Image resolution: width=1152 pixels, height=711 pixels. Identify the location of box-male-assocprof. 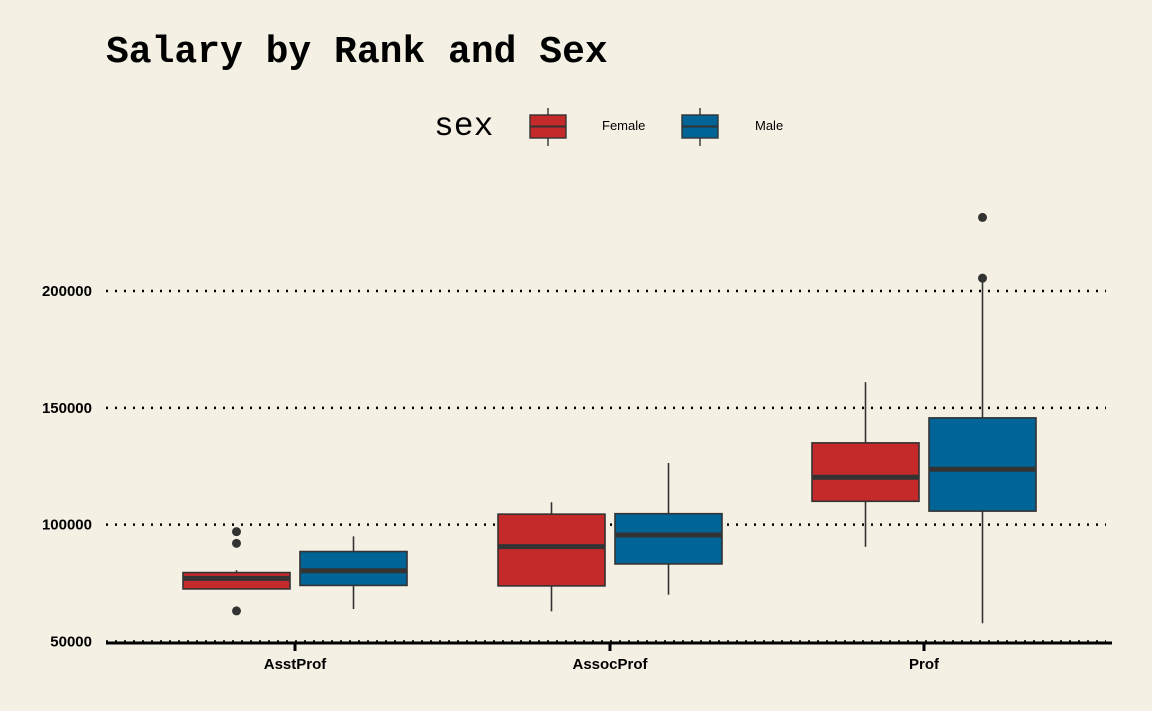
(668, 528).